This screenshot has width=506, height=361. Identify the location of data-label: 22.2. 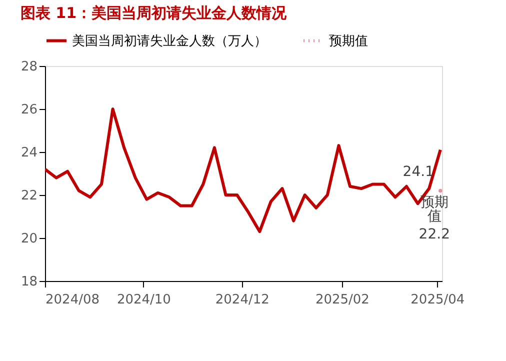
(434, 234).